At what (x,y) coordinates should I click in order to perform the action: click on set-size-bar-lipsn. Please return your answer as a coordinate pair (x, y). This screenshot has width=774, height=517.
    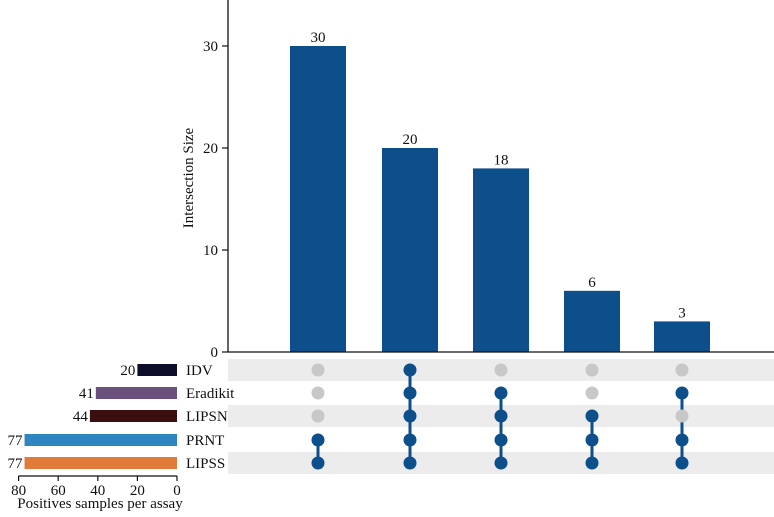
    Looking at the image, I should click on (133, 416).